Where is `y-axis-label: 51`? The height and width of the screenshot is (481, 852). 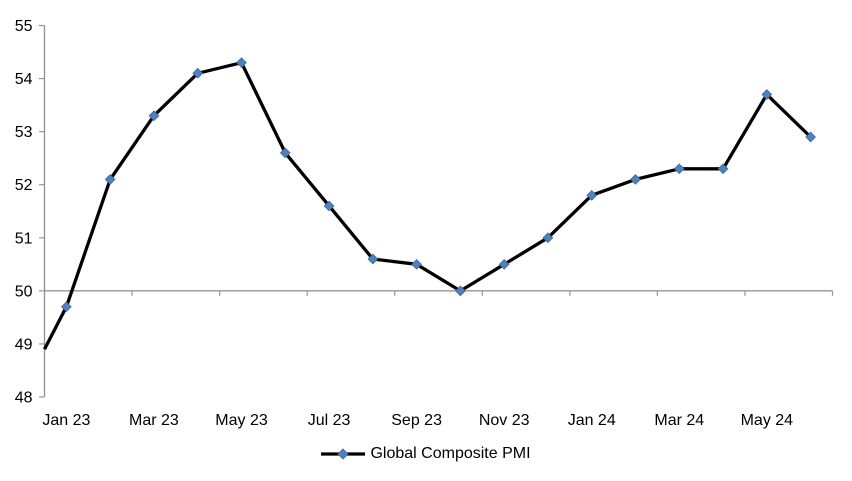
y-axis-label: 51 is located at coordinates (24, 238).